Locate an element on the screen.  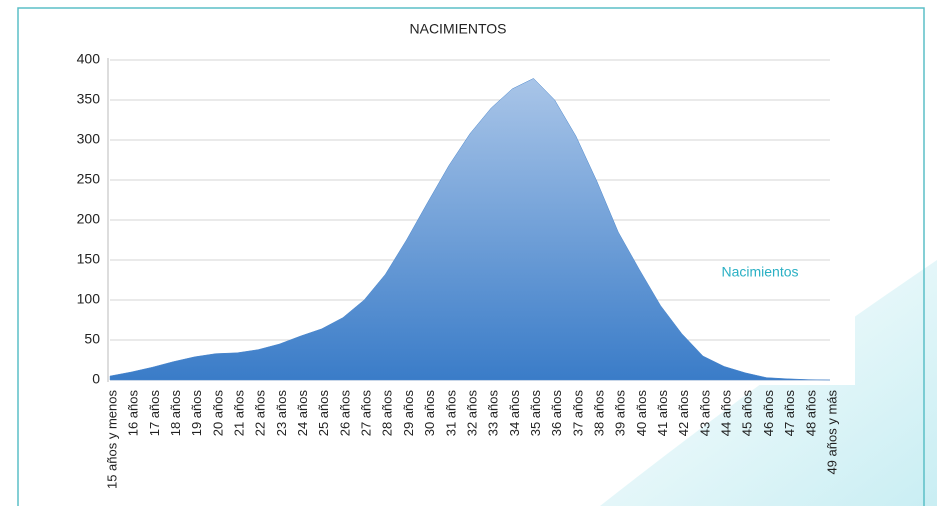
x-tick-label: 43 años is located at coordinates (704, 413).